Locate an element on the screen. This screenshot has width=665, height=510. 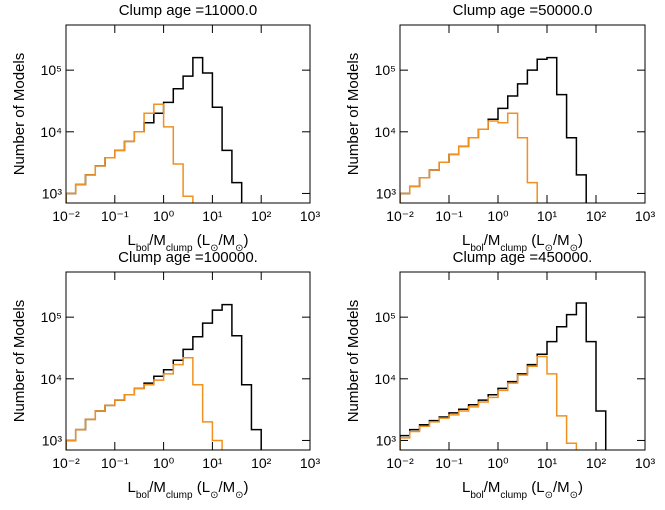
panel-title: Clump age =50000.0 is located at coordinates (523, 10).